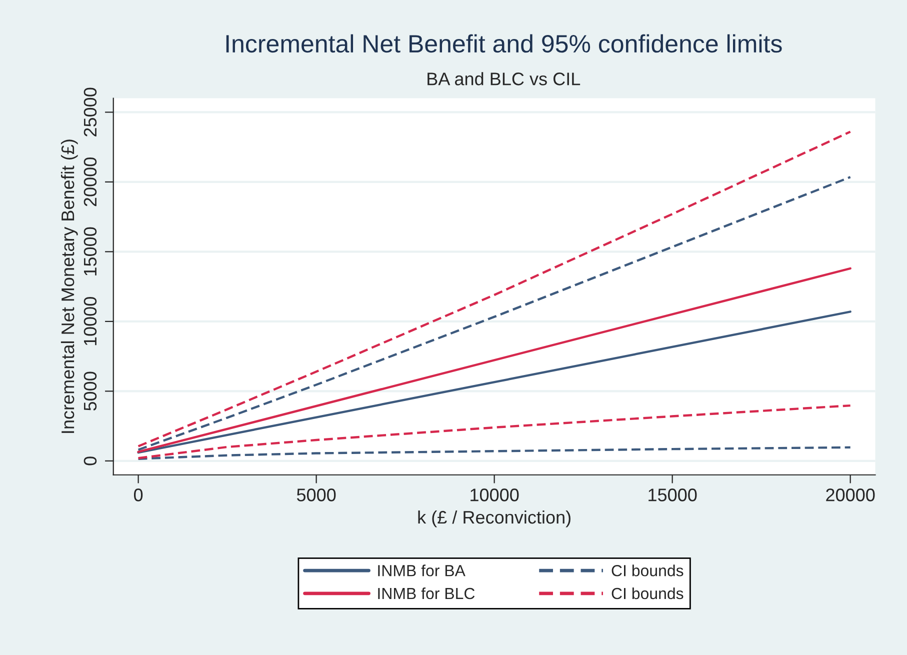  Describe the element at coordinates (90, 321) in the screenshot. I see `y-tick-label: 10000` at that location.